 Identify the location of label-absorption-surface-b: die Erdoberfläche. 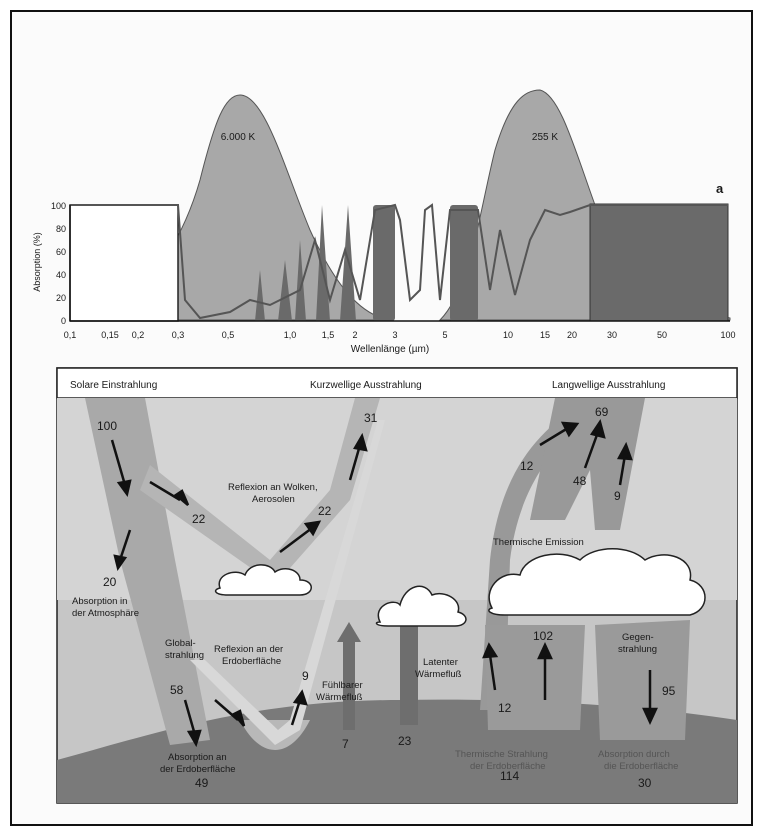
(641, 766).